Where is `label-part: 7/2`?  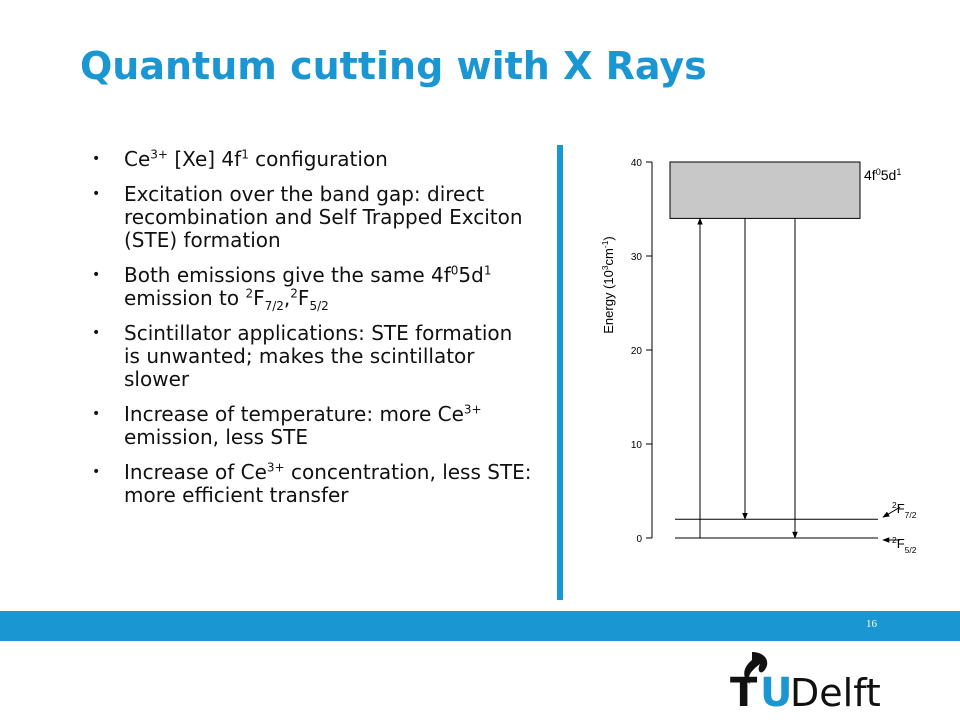
label-part: 7/2 is located at coordinates (911, 515).